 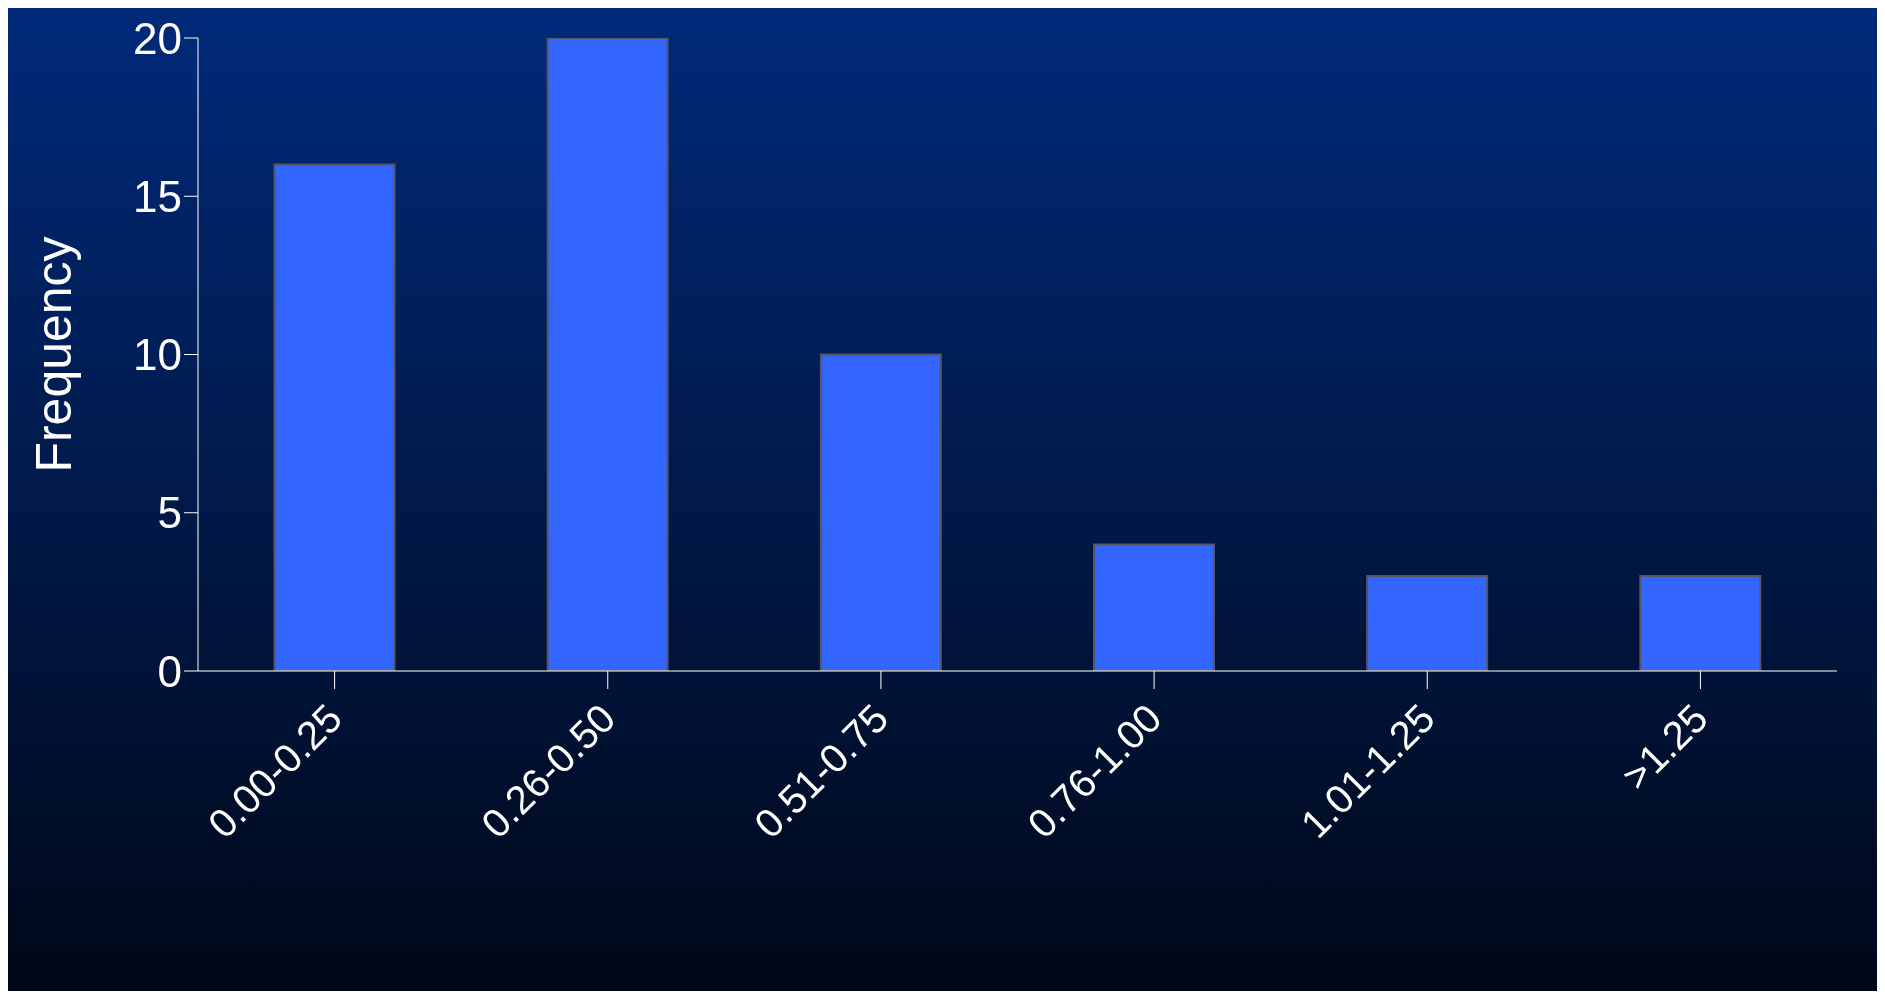 I want to click on y-tick-label: 10, so click(x=157, y=355).